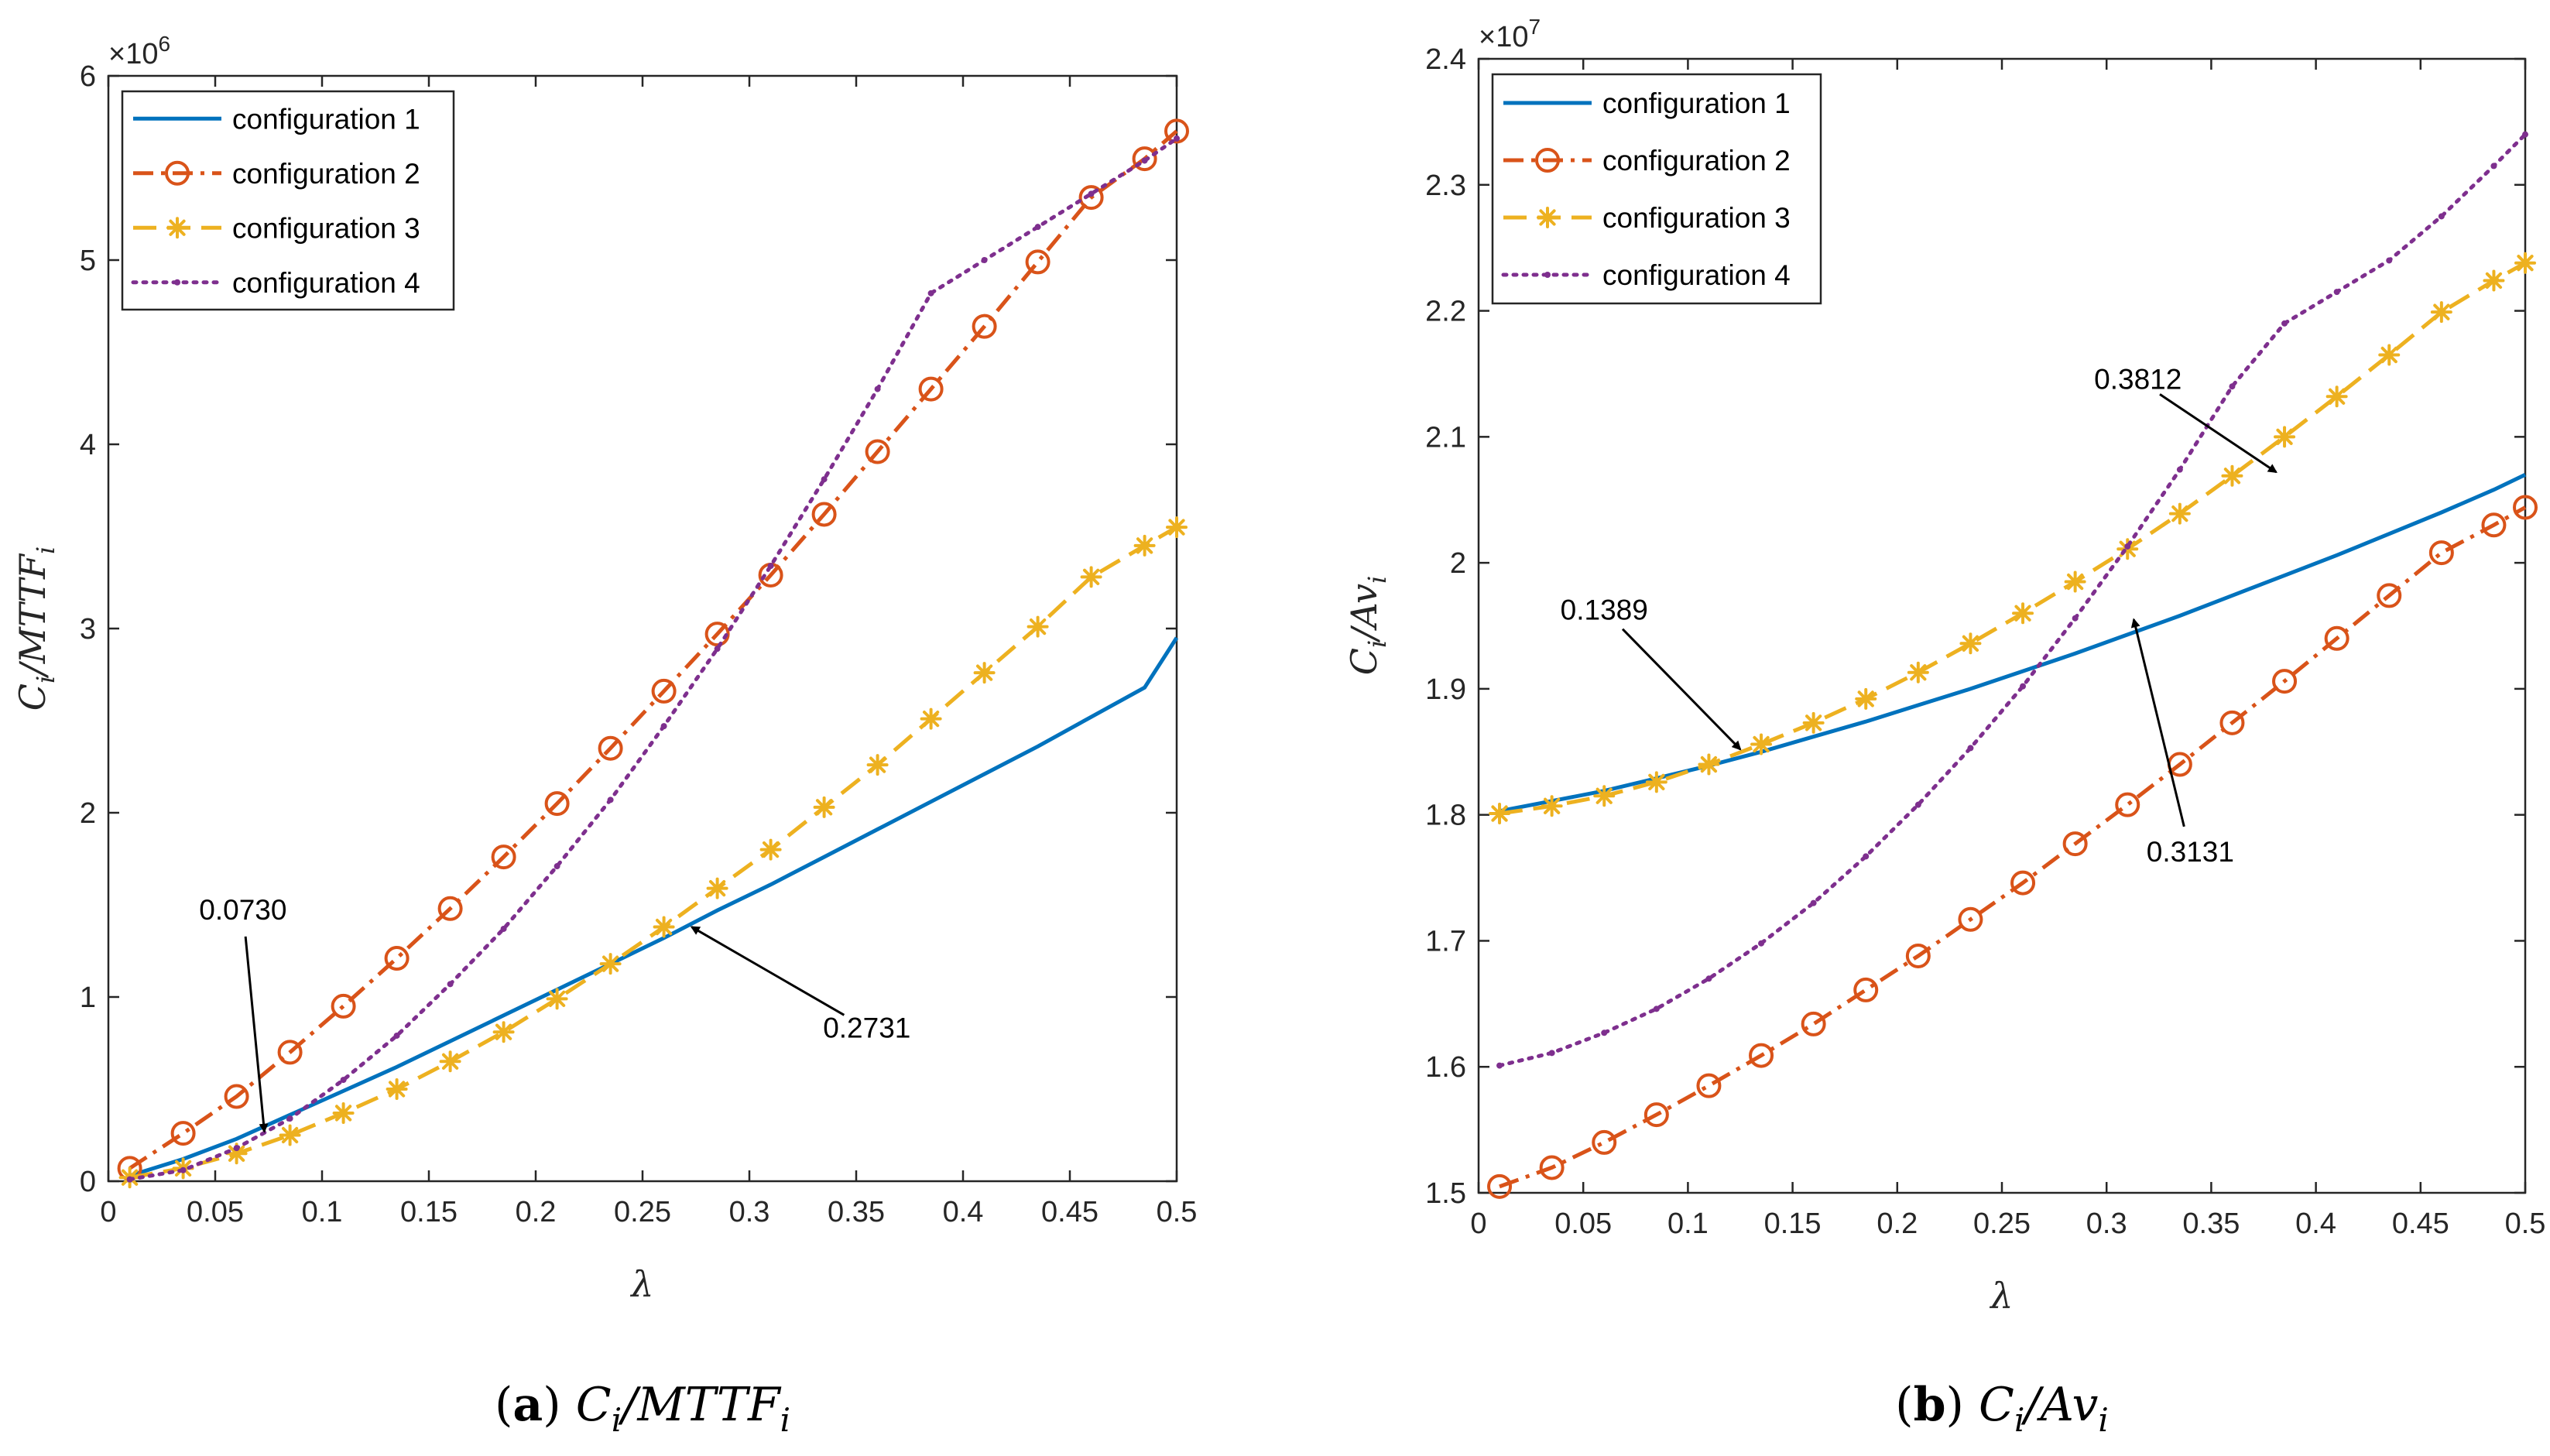 This screenshot has width=2550, height=1456. What do you see at coordinates (1445, 437) in the screenshot?
I see `y-tick-label: 2.1` at bounding box center [1445, 437].